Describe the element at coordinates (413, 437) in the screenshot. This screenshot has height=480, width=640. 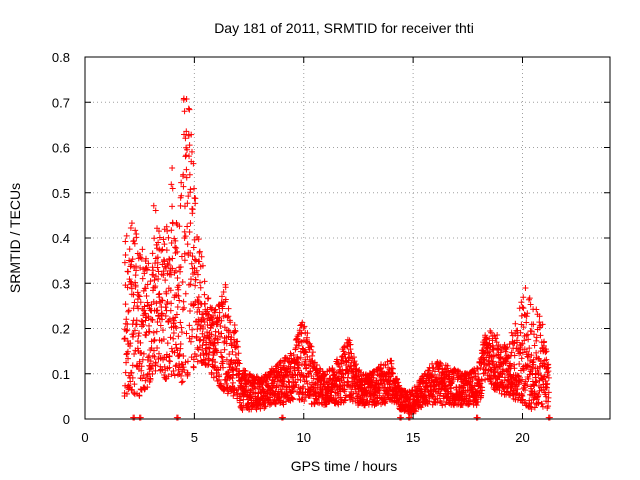
I see `x-tick-label: 15` at that location.